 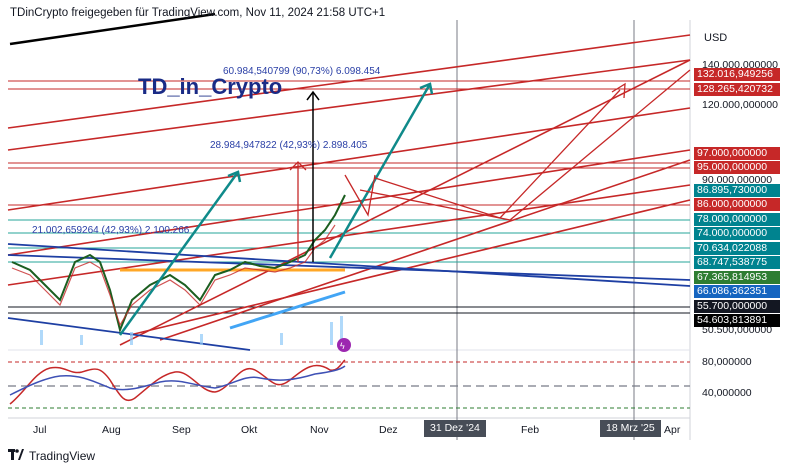 I want to click on oscillator-tick: 80,000000, so click(x=727, y=362).